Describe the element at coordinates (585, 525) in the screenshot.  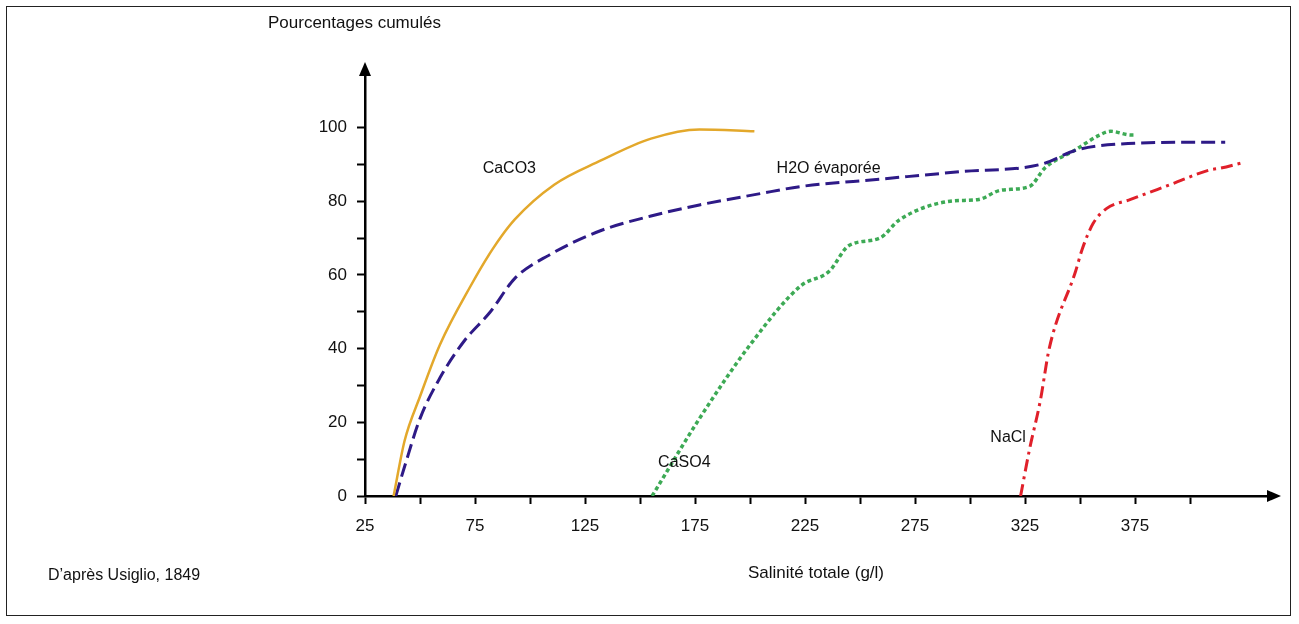
I see `x-tick-label: 125` at that location.